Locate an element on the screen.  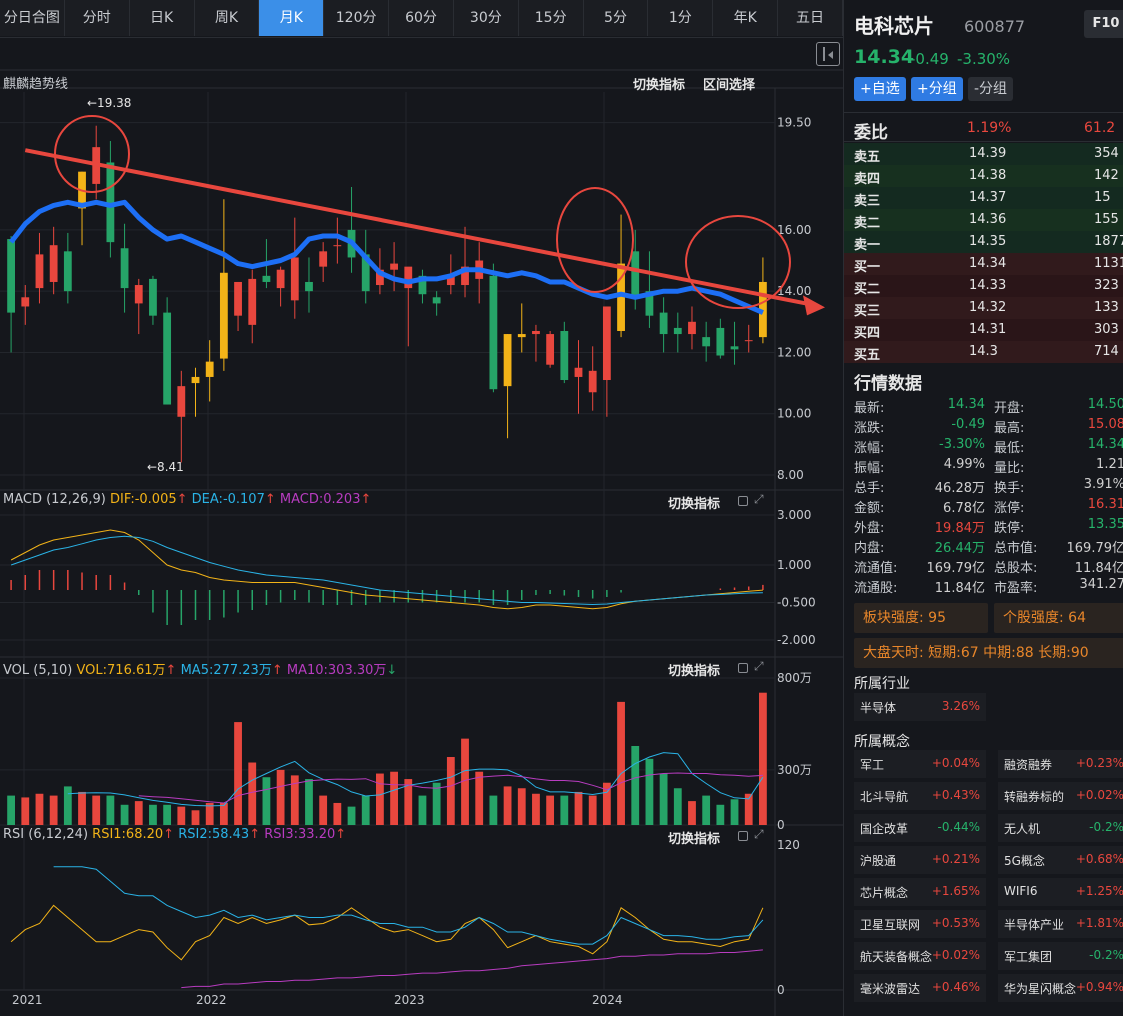
quote-label: 振幅: is located at coordinates (869, 468).